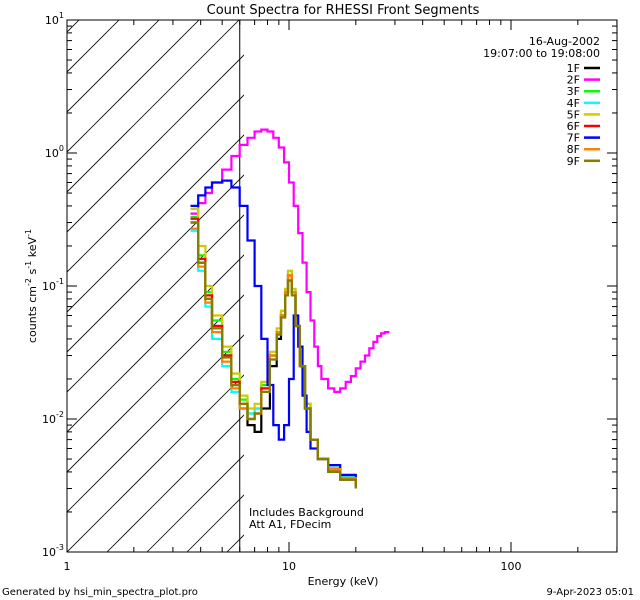 Image resolution: width=640 pixels, height=600 pixels. I want to click on series-line-5F, so click(273, 348).